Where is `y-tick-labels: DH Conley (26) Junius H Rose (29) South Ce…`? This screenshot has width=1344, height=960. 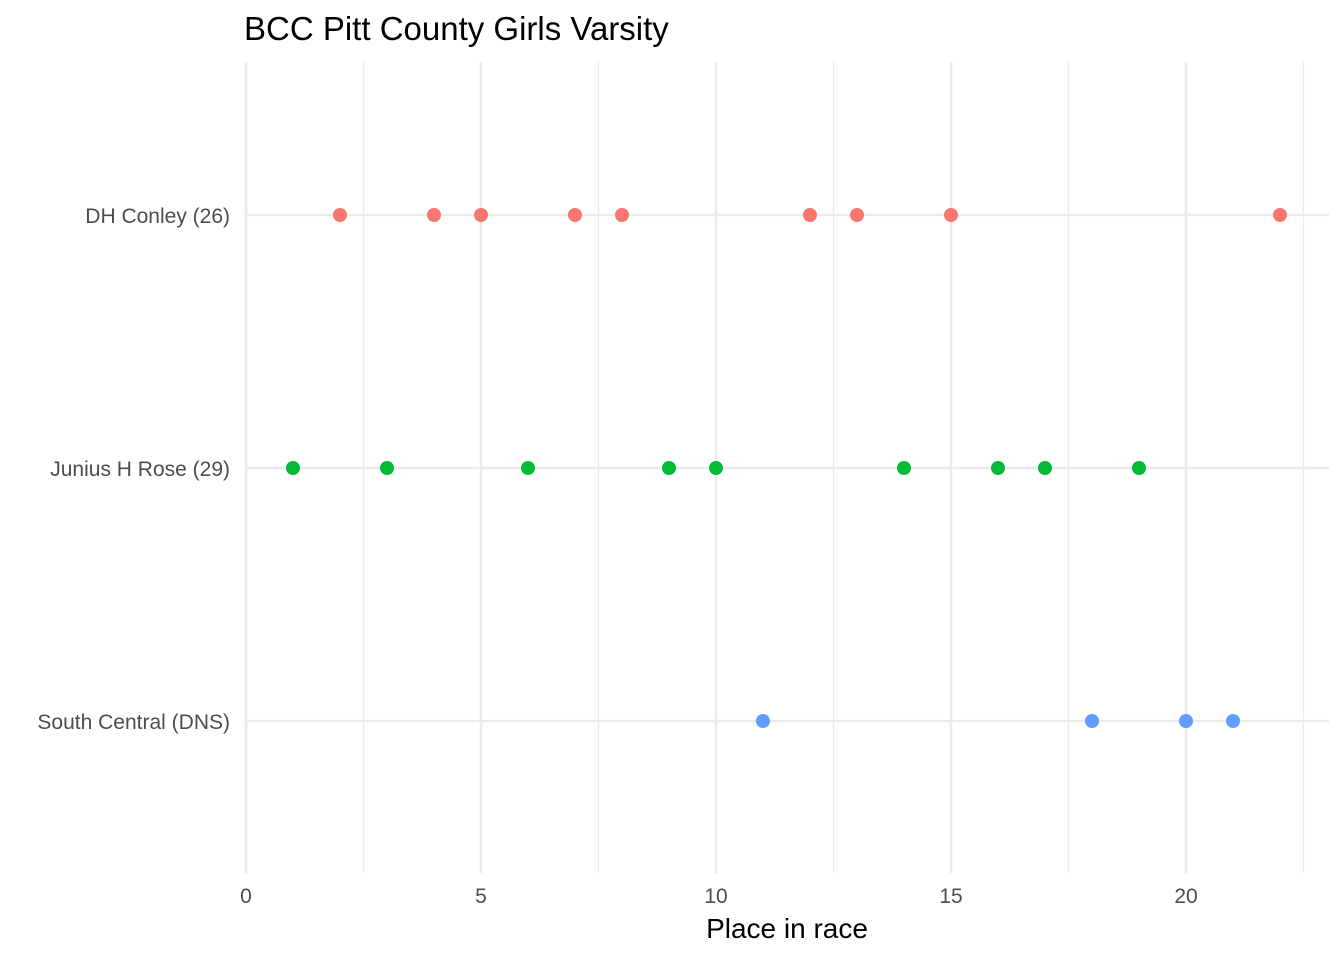 y-tick-labels: DH Conley (26) Junius H Rose (29) South Ce… is located at coordinates (133, 469).